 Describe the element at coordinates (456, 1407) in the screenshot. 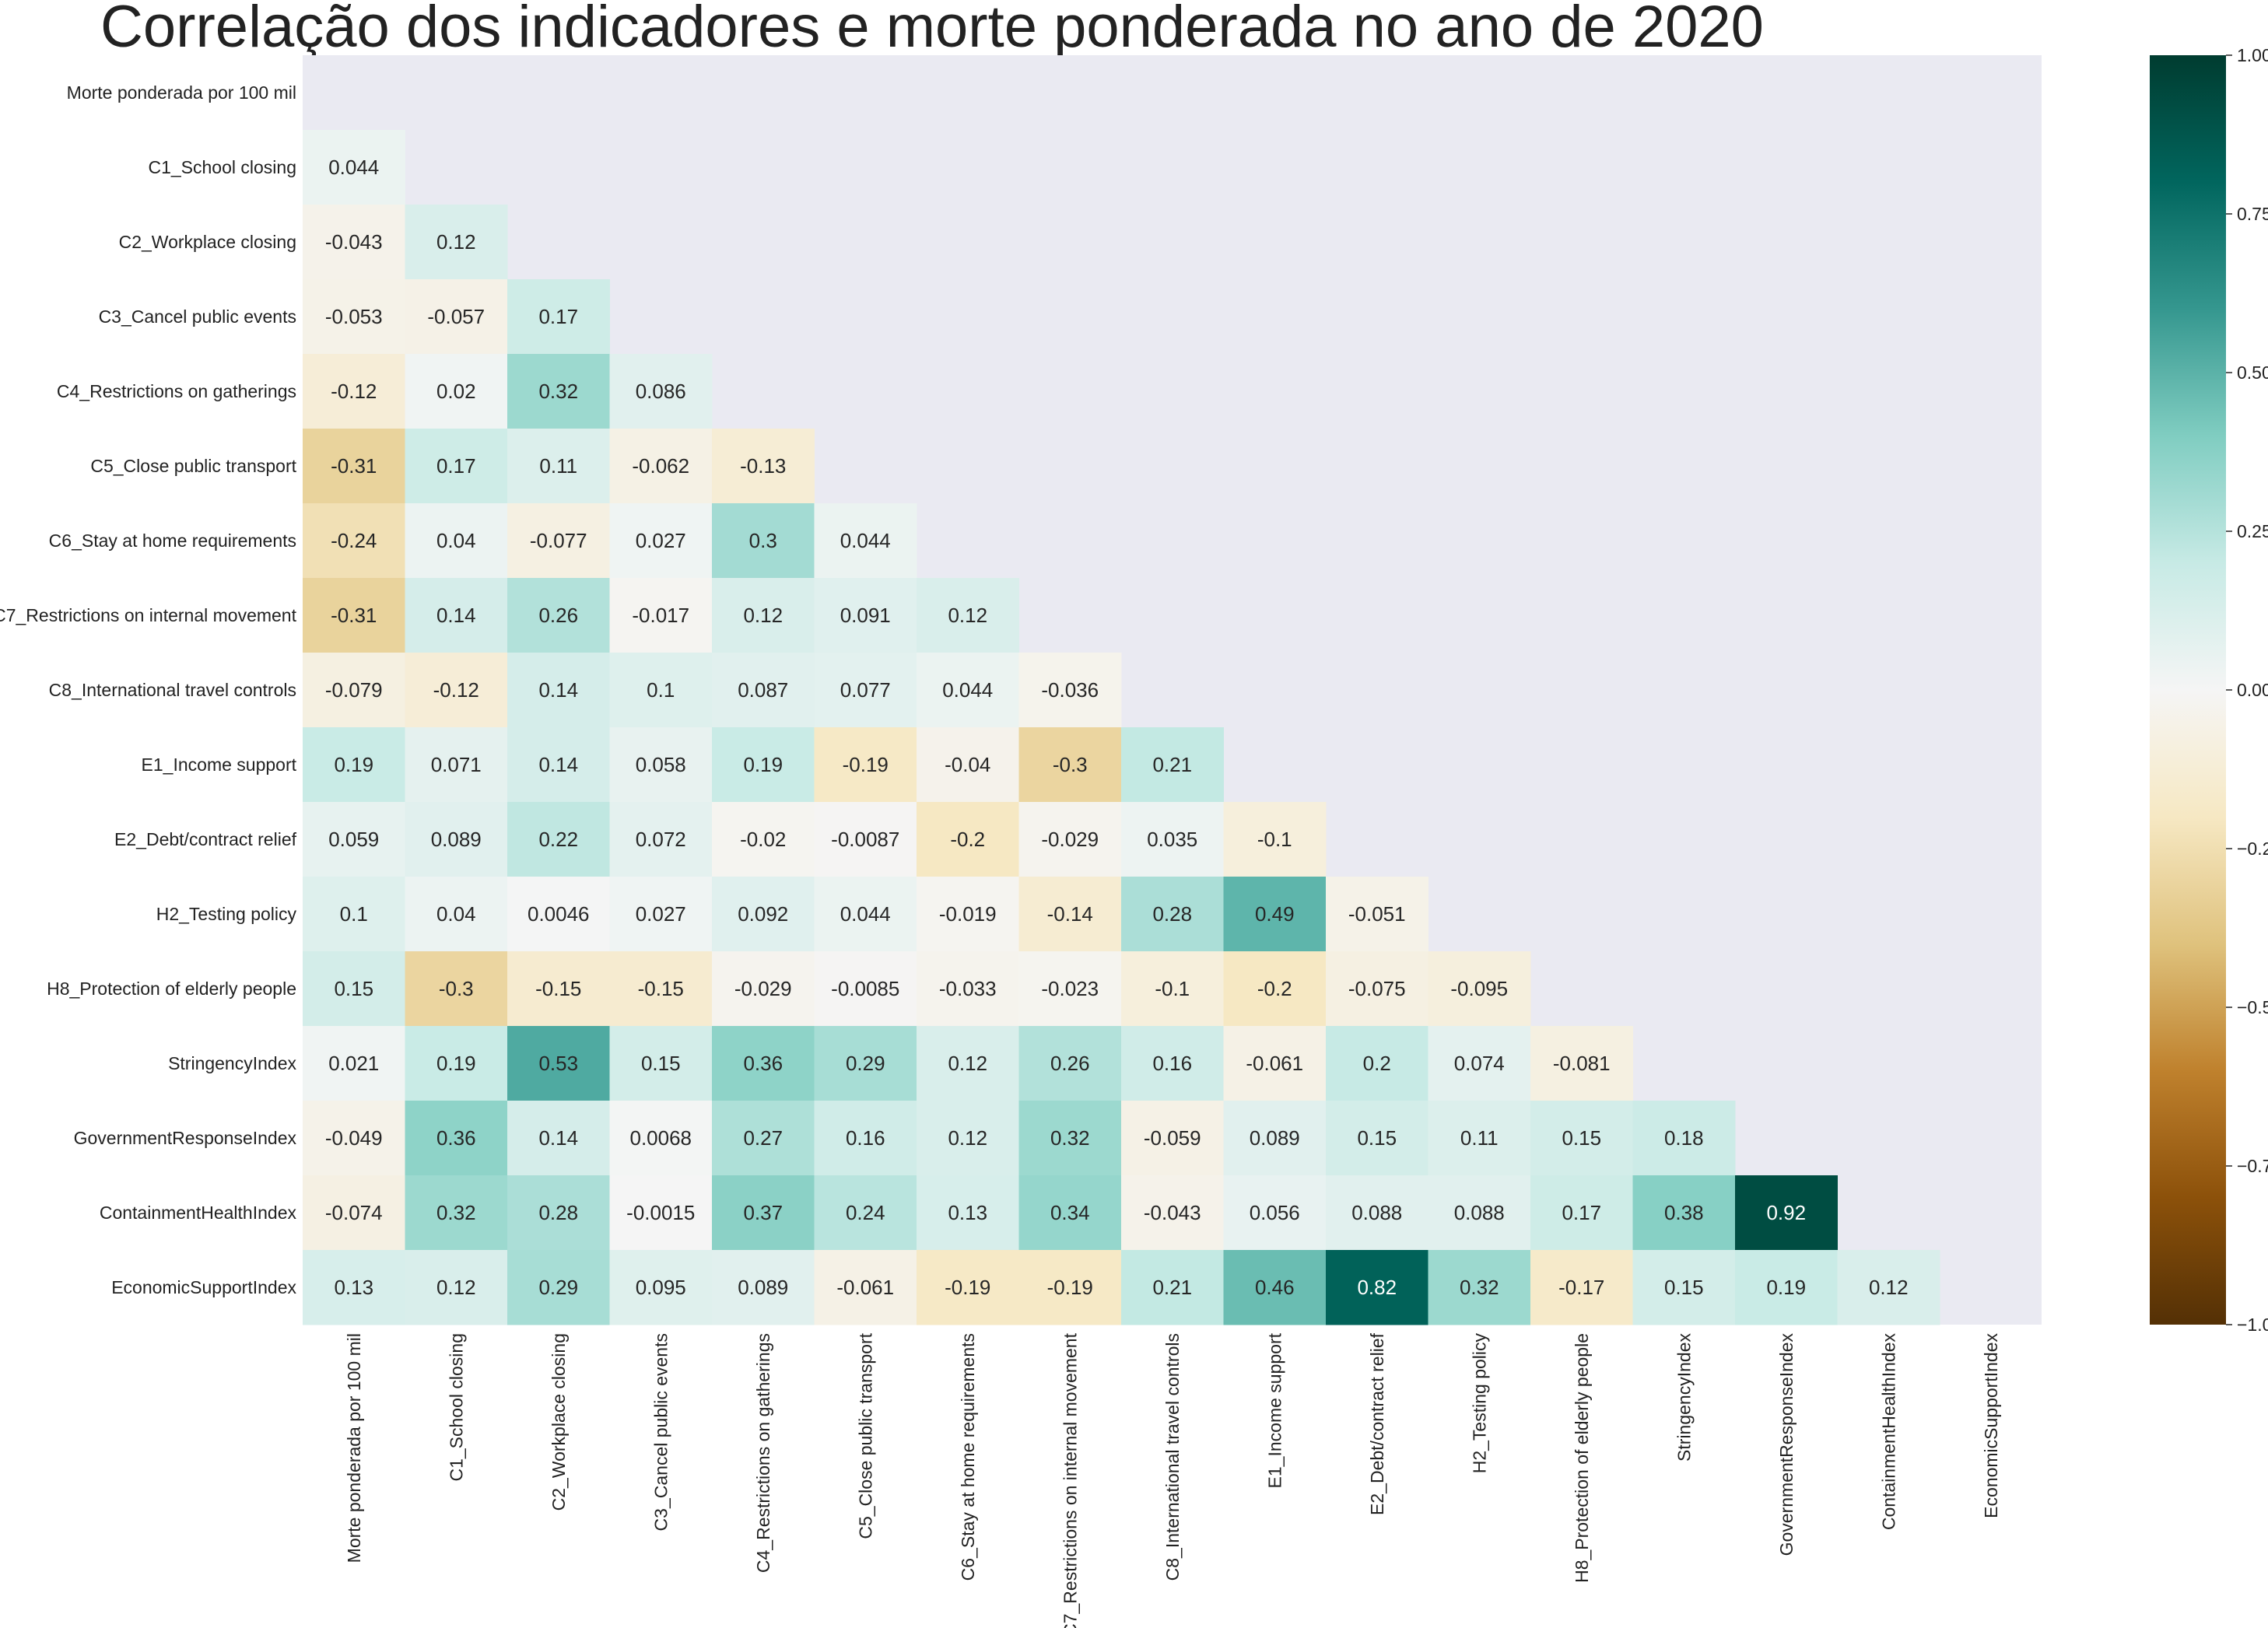

I see `x-tick-label: C1_School closing` at that location.